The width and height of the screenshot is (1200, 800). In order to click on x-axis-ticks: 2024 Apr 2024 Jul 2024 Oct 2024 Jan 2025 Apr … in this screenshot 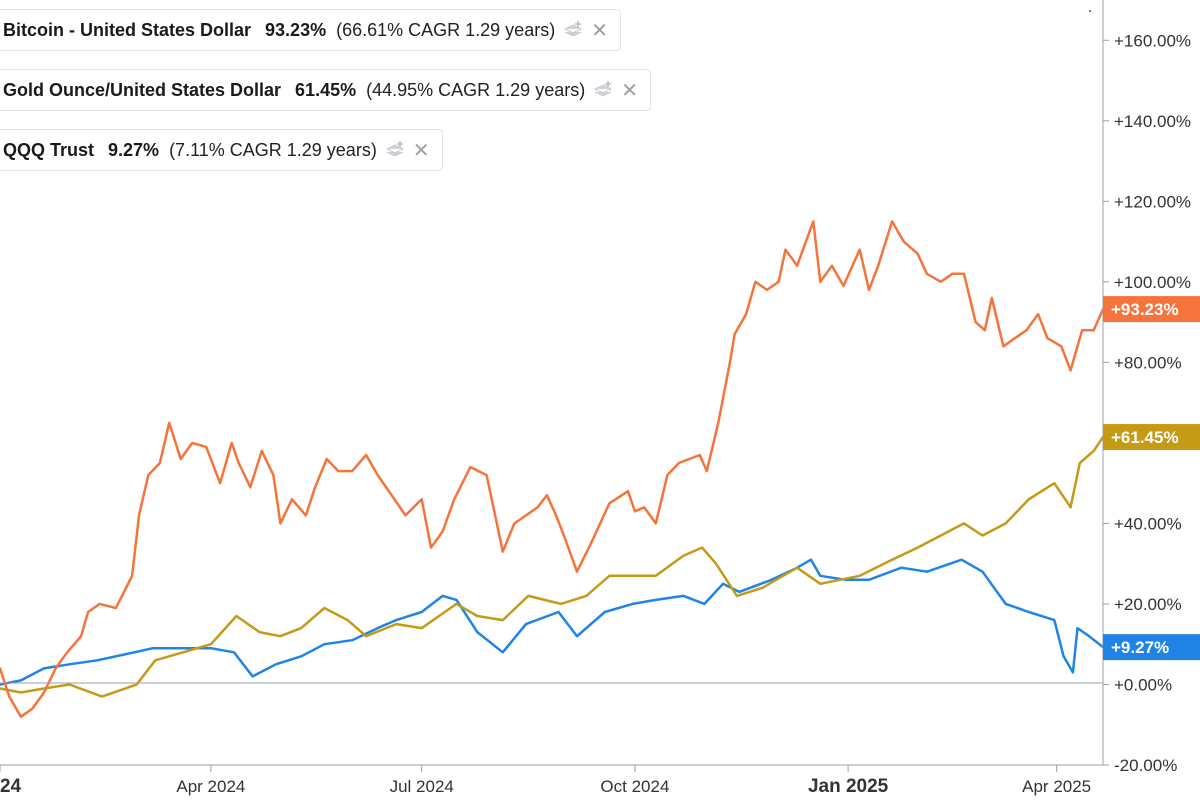, I will do `click(545, 781)`.